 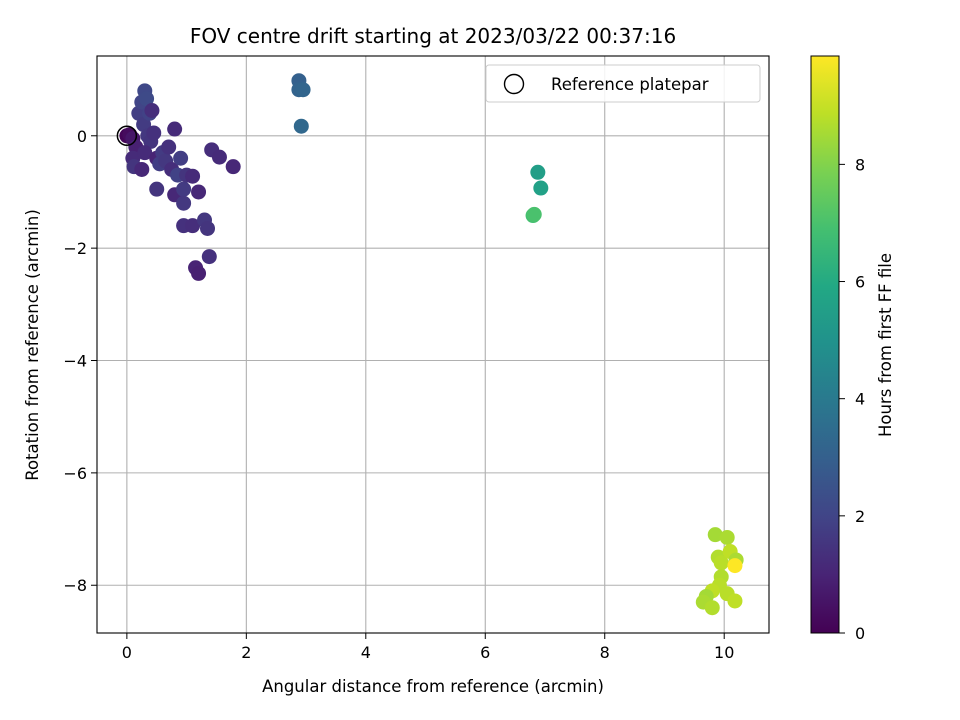 What do you see at coordinates (75, 248) in the screenshot?
I see `y-tick-label: −2` at bounding box center [75, 248].